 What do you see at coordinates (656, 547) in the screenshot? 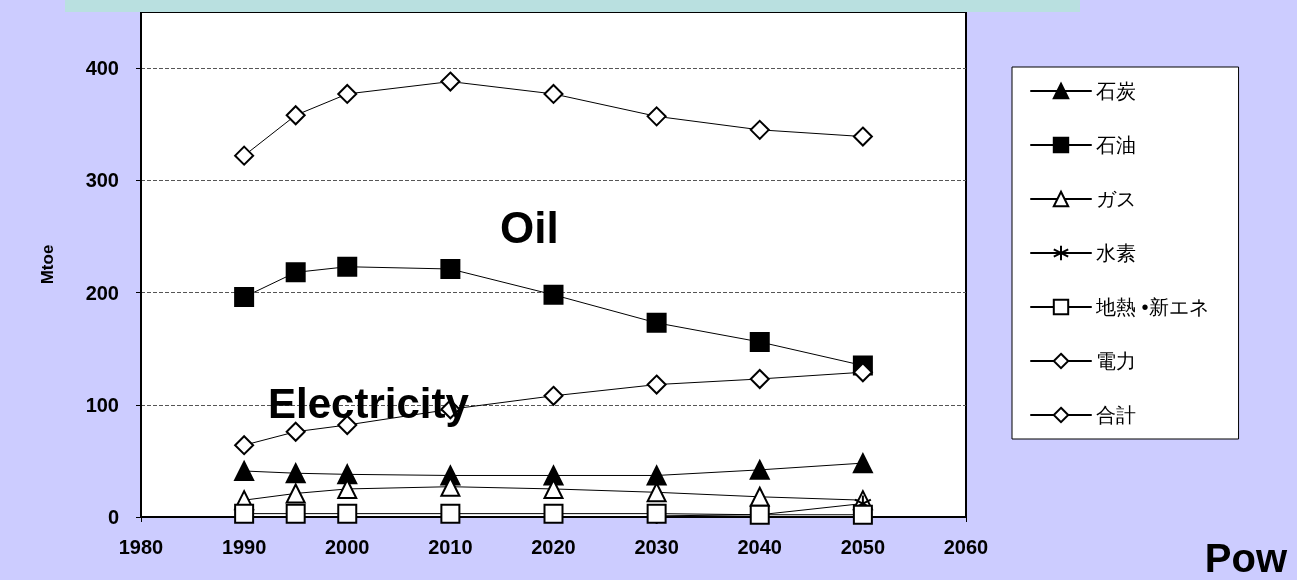
I see `x-tick-label: 2030` at bounding box center [656, 547].